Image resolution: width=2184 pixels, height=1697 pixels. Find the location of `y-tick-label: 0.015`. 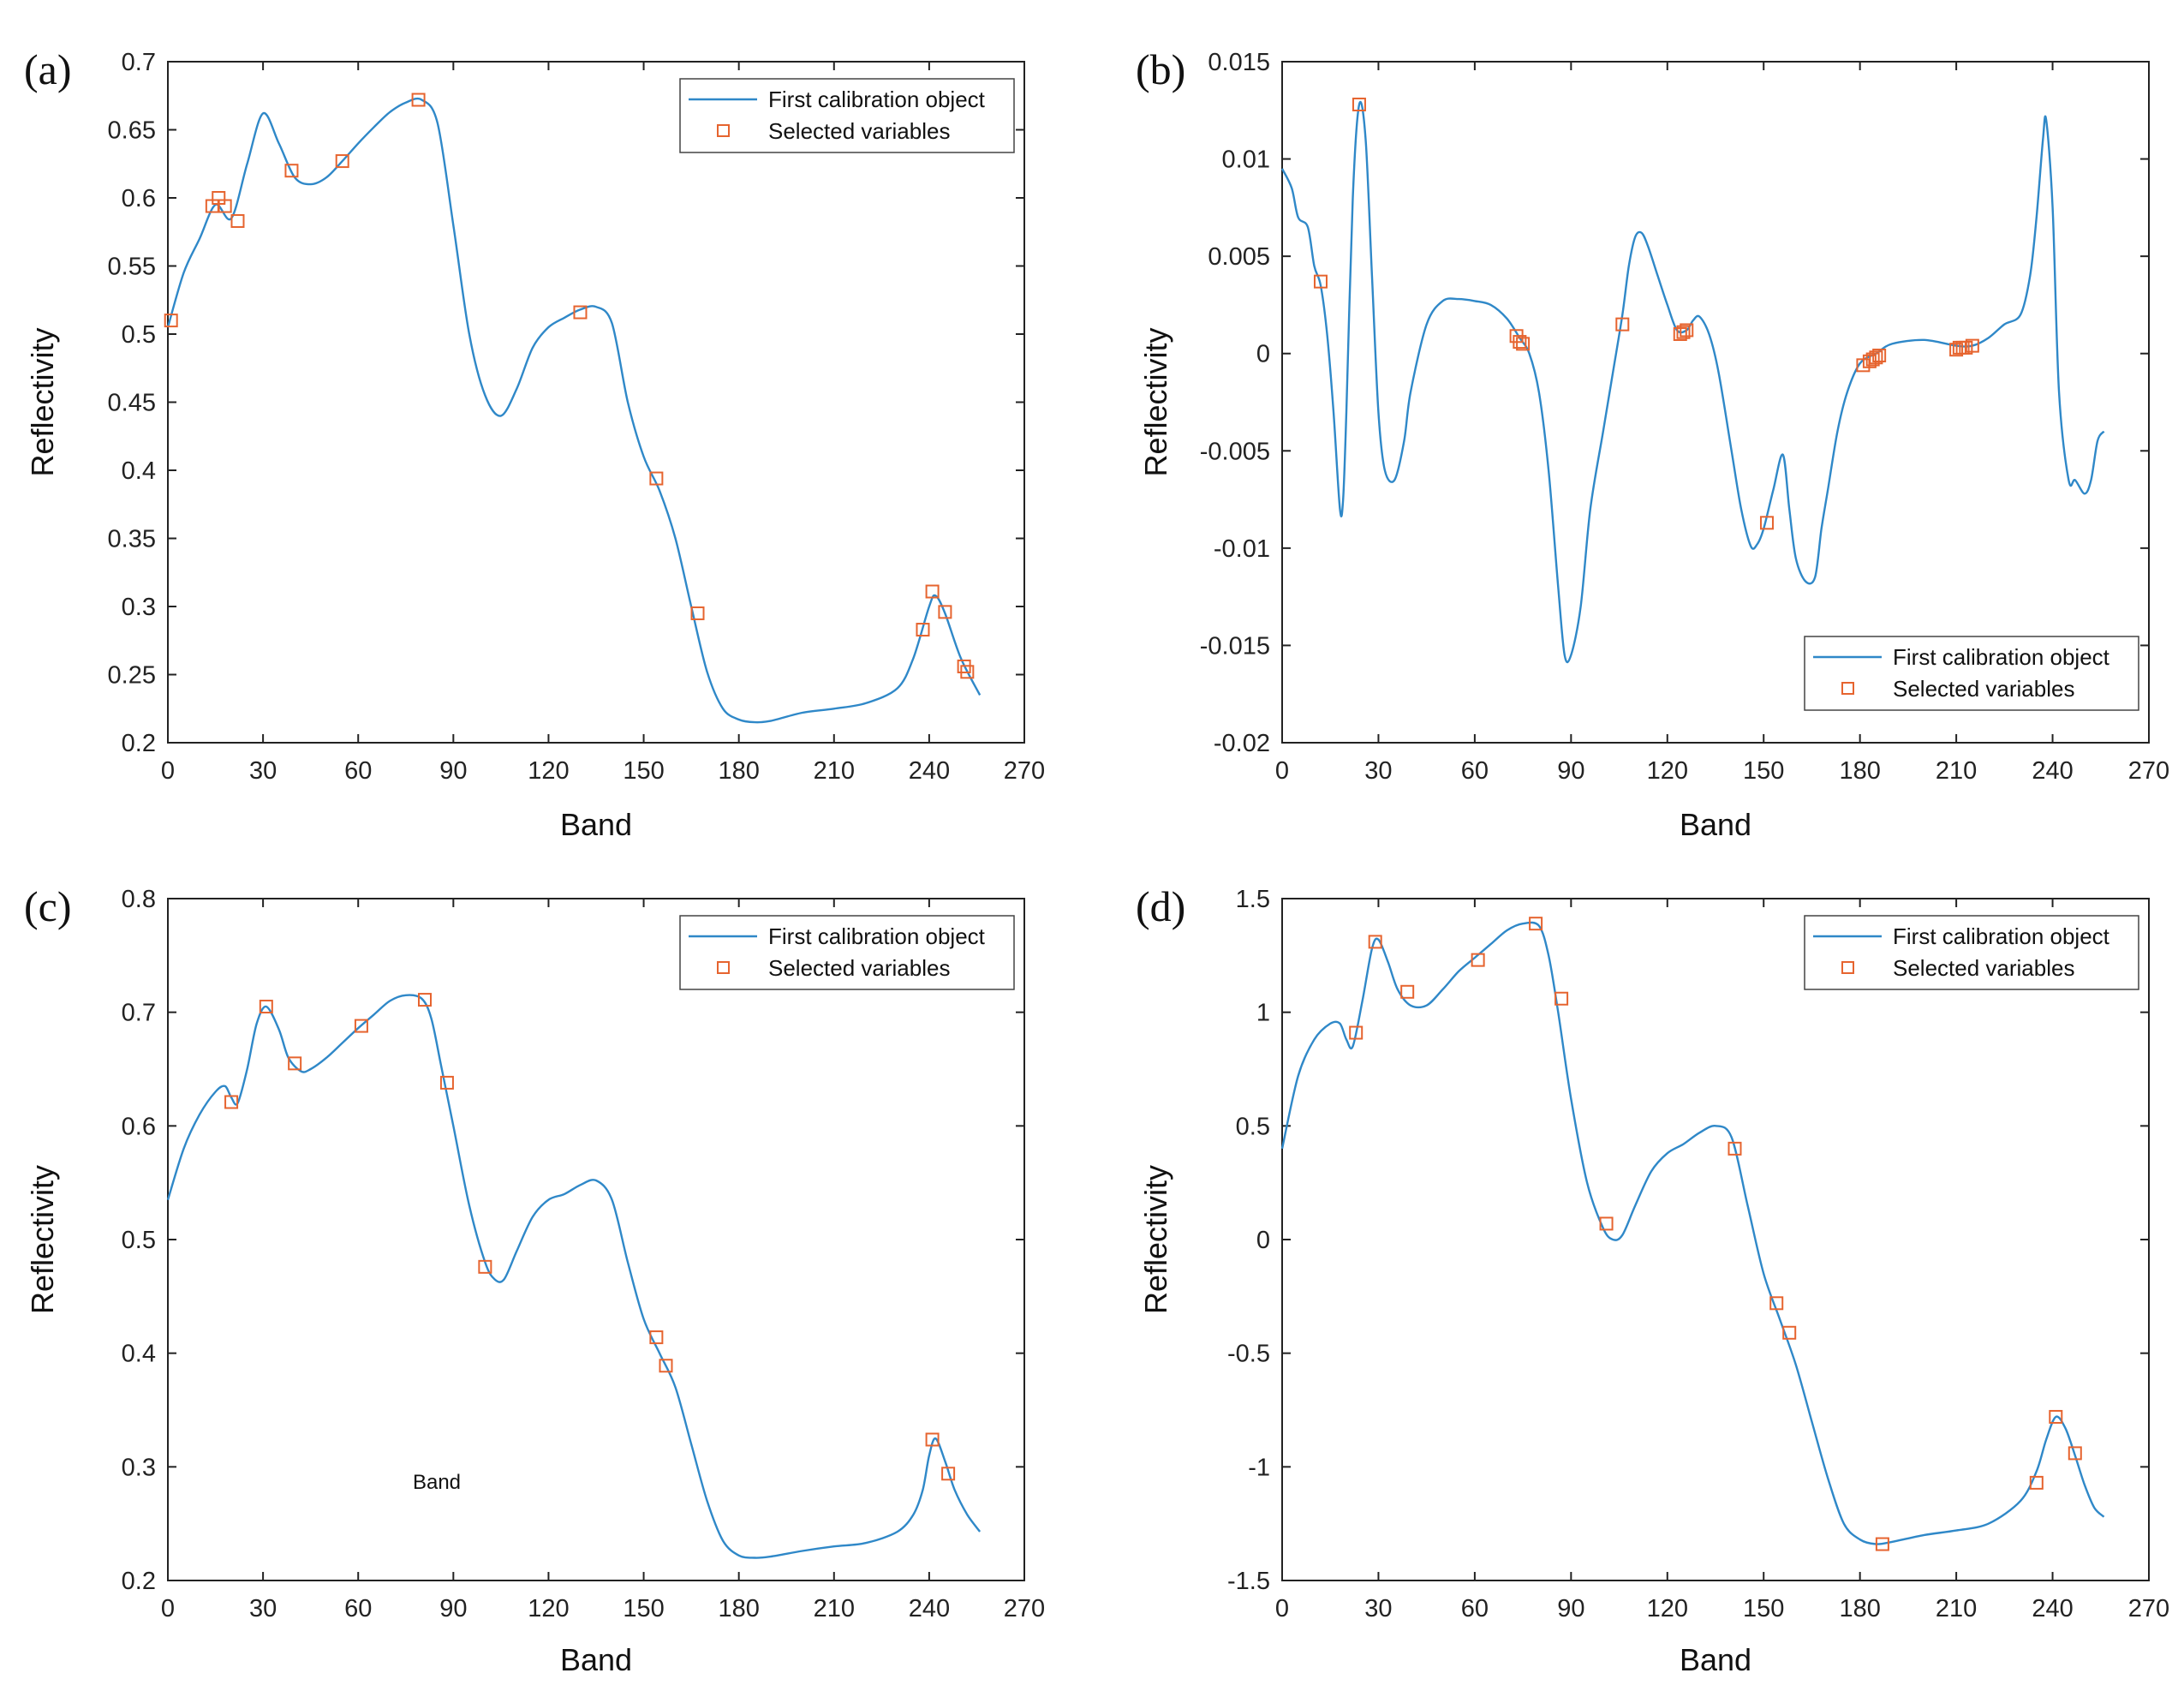

y-tick-label: 0.015 is located at coordinates (1239, 63).